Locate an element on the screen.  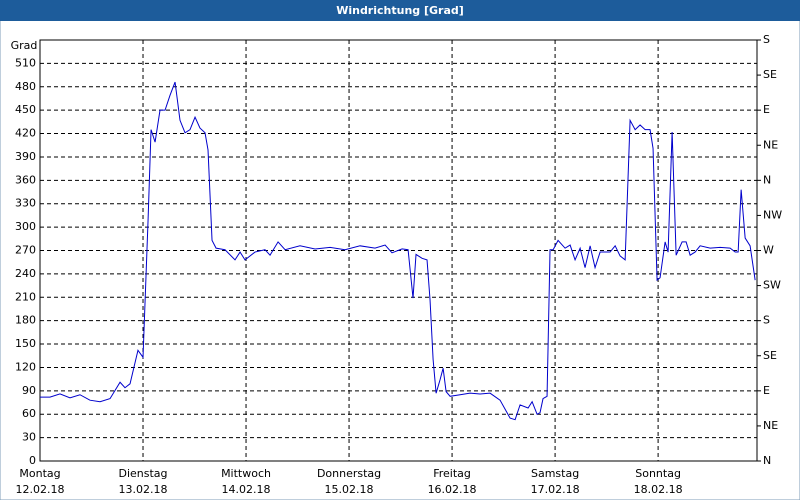
x-tick-date: 12.02.18 is located at coordinates (40, 489).